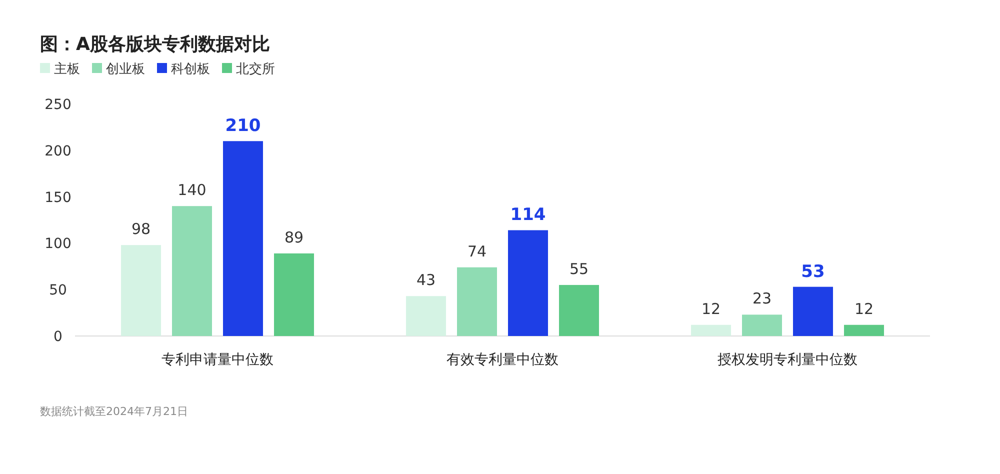 Image resolution: width=1000 pixels, height=474 pixels. I want to click on data-label: 140, so click(192, 190).